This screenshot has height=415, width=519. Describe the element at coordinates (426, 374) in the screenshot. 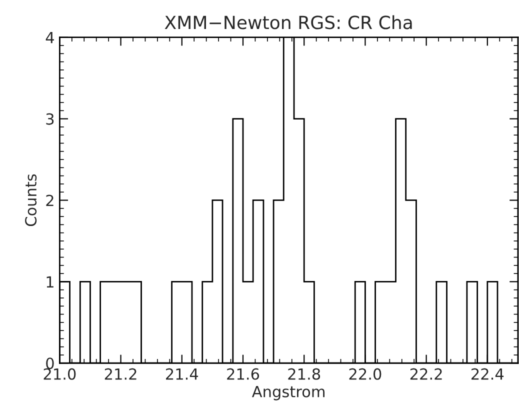

I see `x-tick-label: 22.2` at that location.